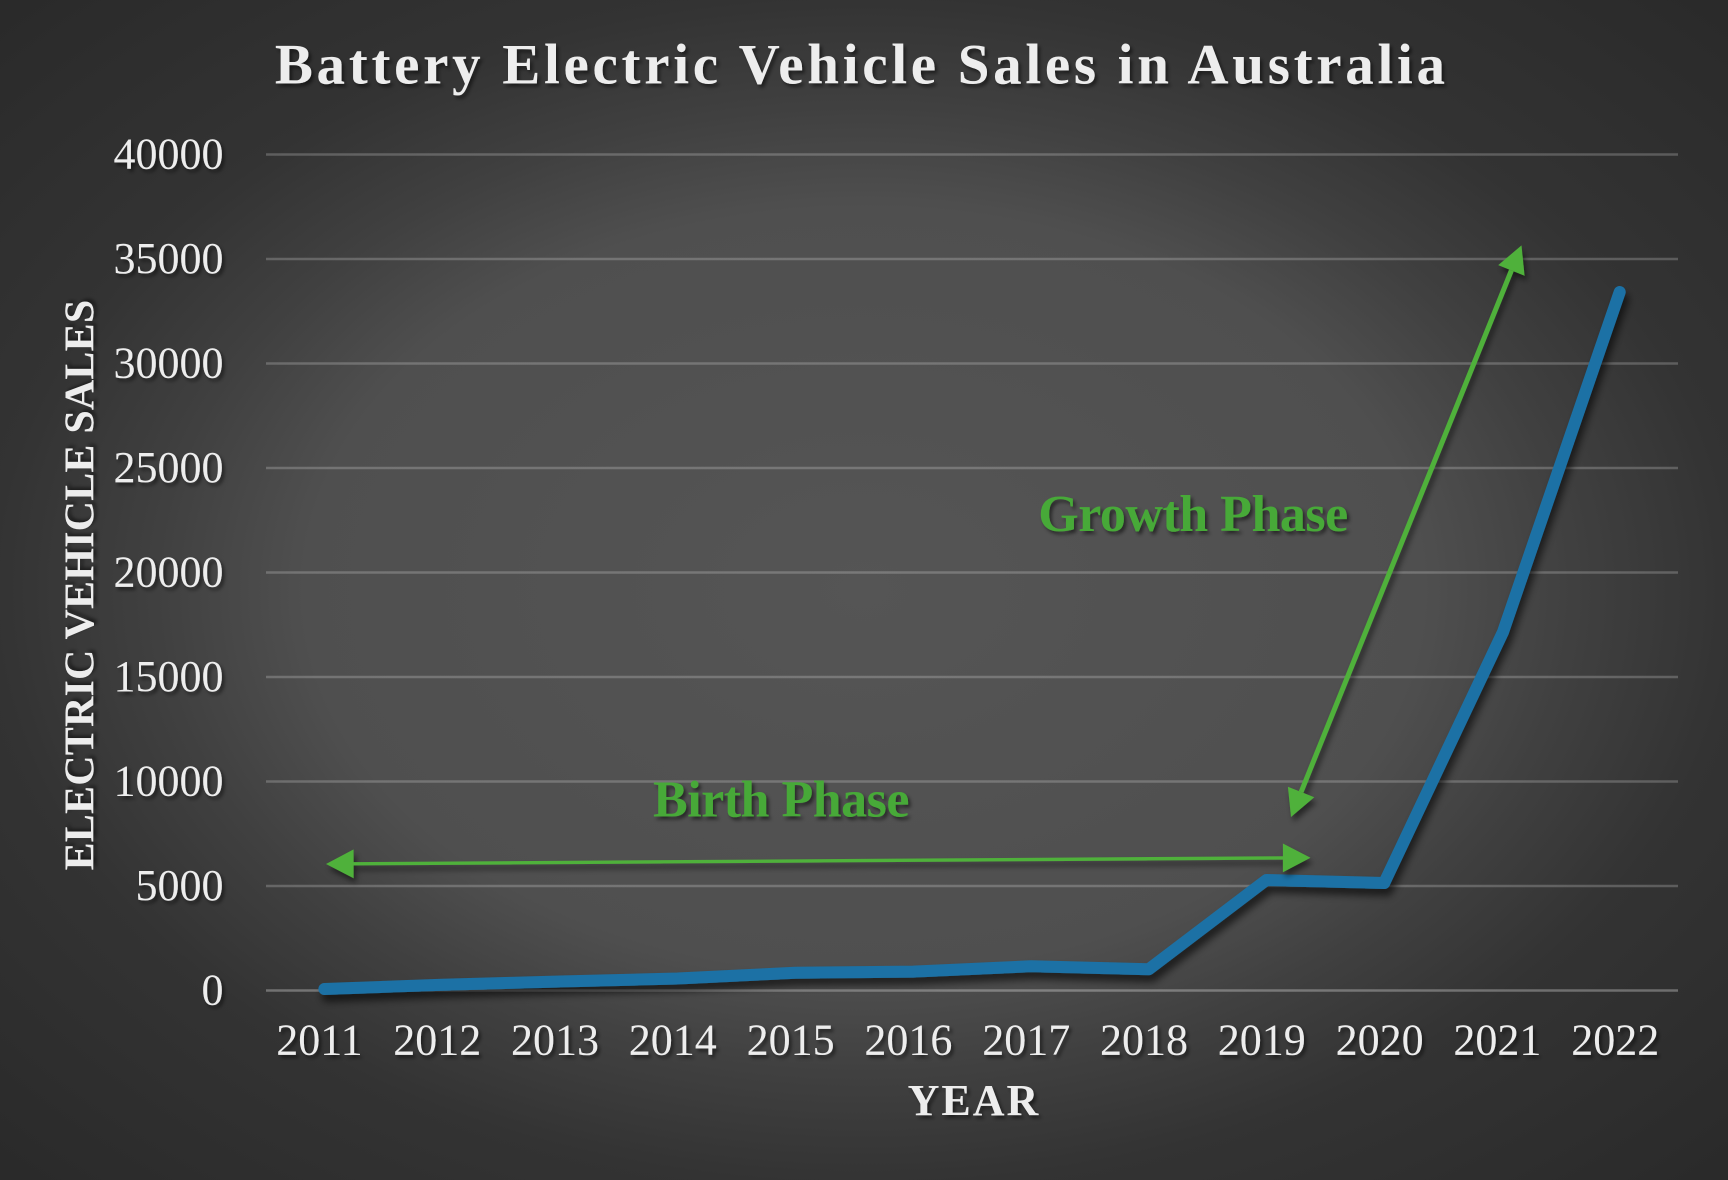 Image resolution: width=1728 pixels, height=1180 pixels. I want to click on svg-text: 2017, so click(1026, 1040).